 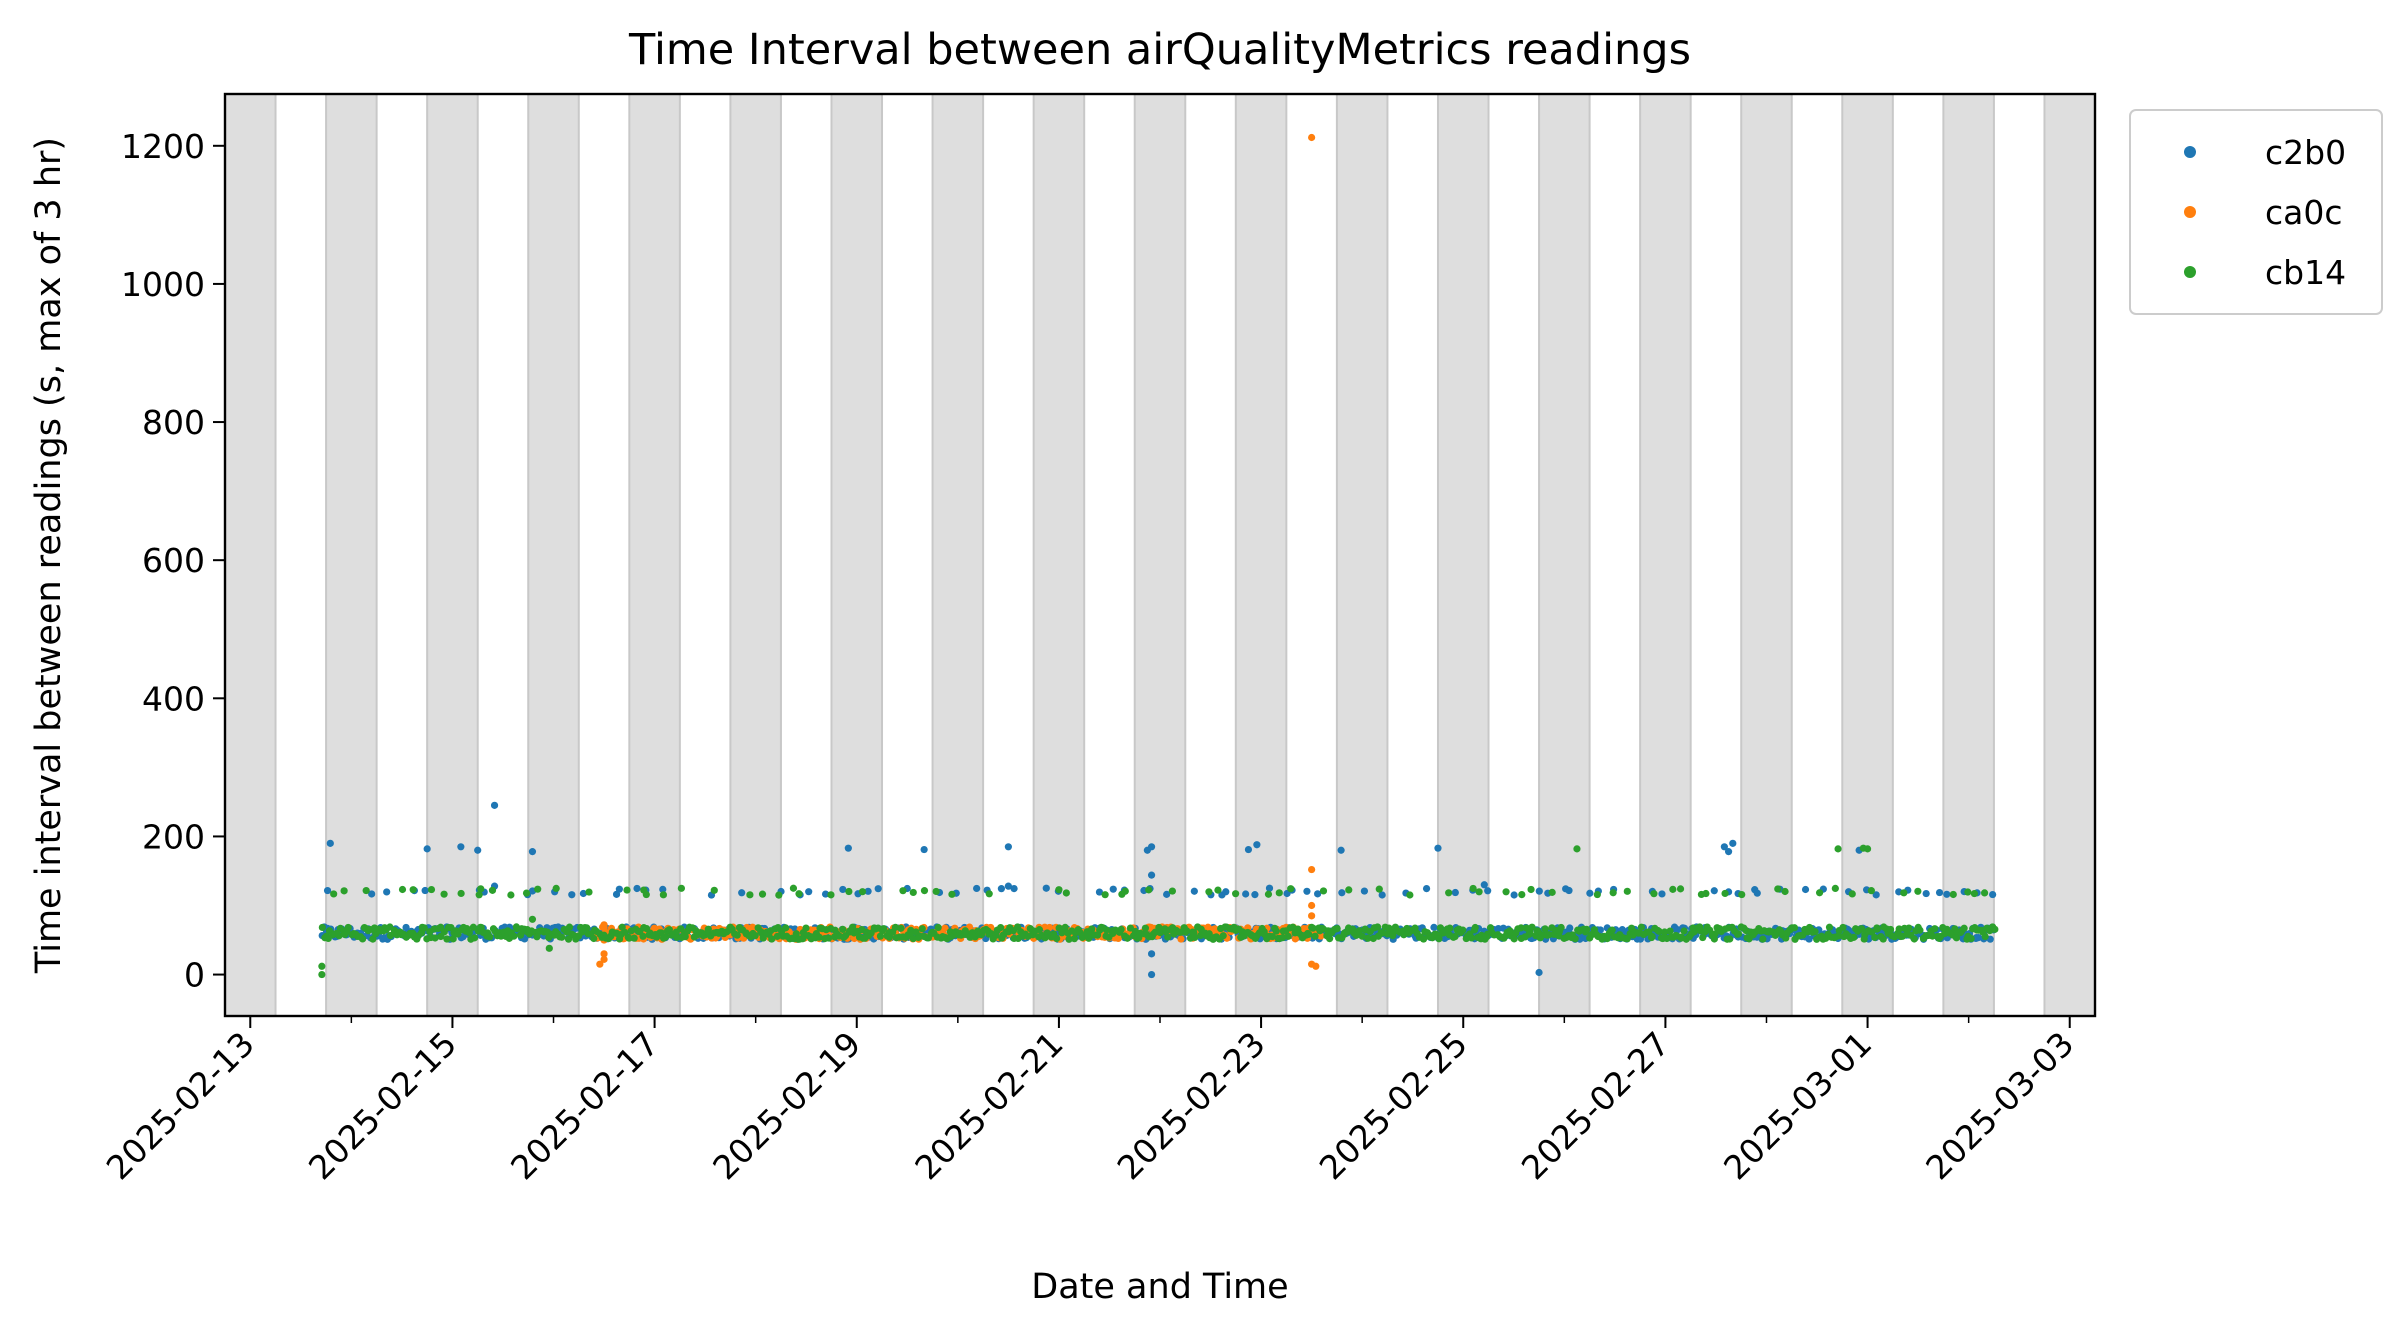 What do you see at coordinates (194, 975) in the screenshot?
I see `y-tick-label: 0` at bounding box center [194, 975].